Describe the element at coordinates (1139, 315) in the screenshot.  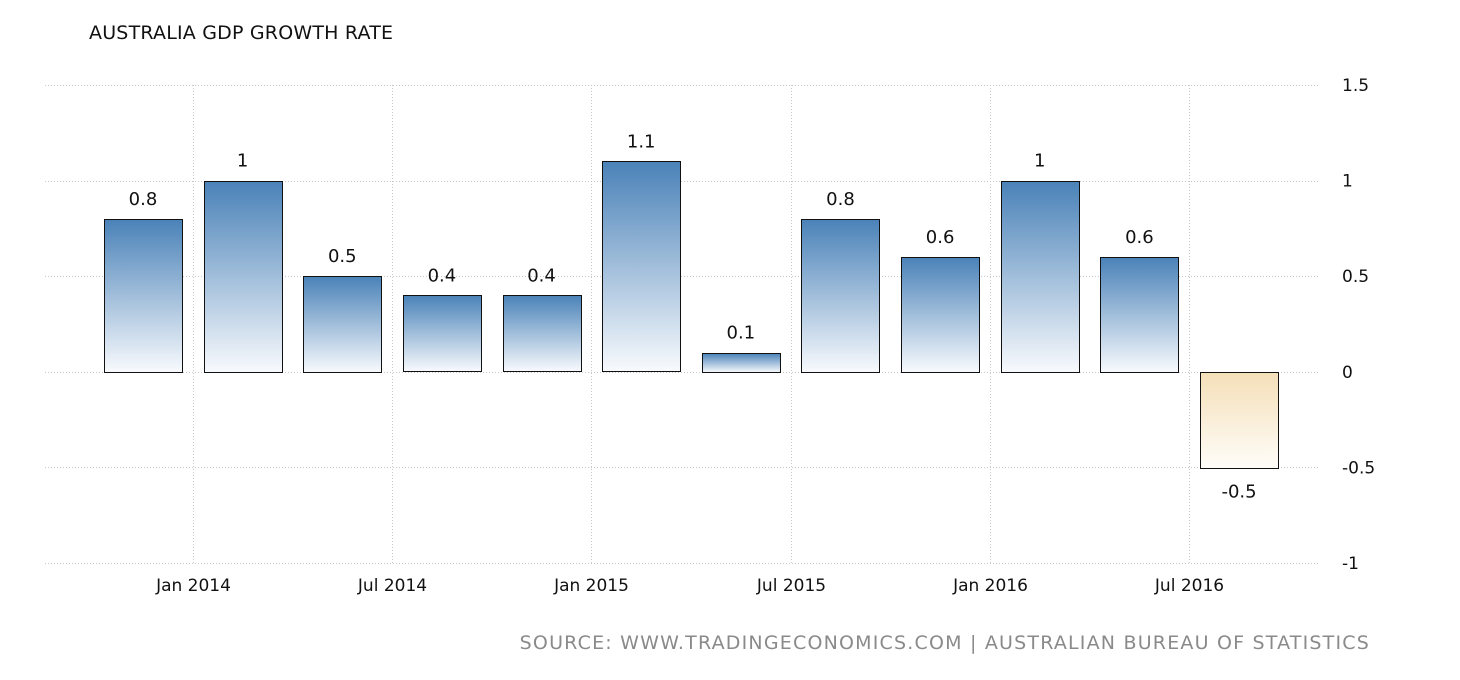
I see `bar-q2-2016` at that location.